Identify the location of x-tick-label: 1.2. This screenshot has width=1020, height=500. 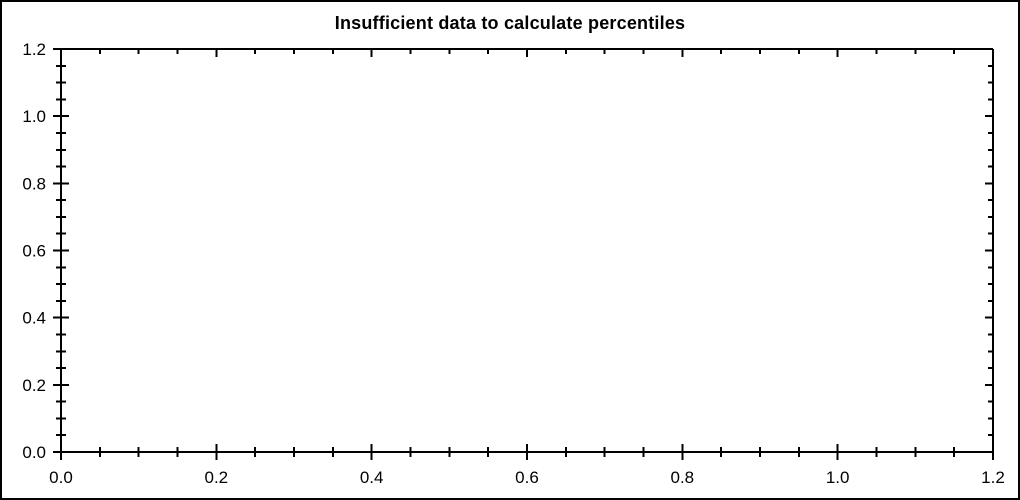
(993, 477).